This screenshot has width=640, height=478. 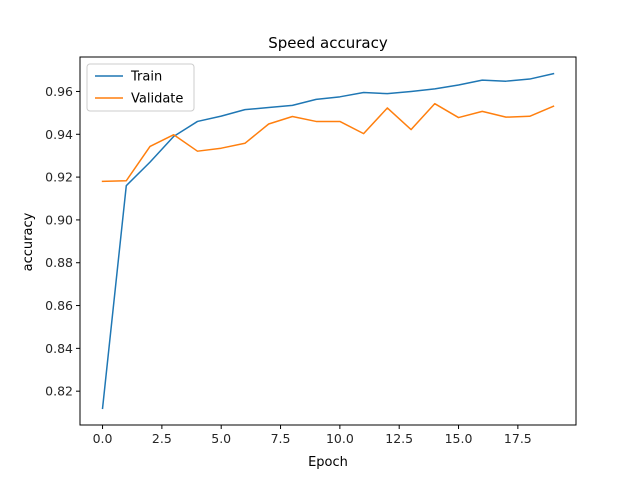 What do you see at coordinates (59, 348) in the screenshot?
I see `y-tick-label: 0.84` at bounding box center [59, 348].